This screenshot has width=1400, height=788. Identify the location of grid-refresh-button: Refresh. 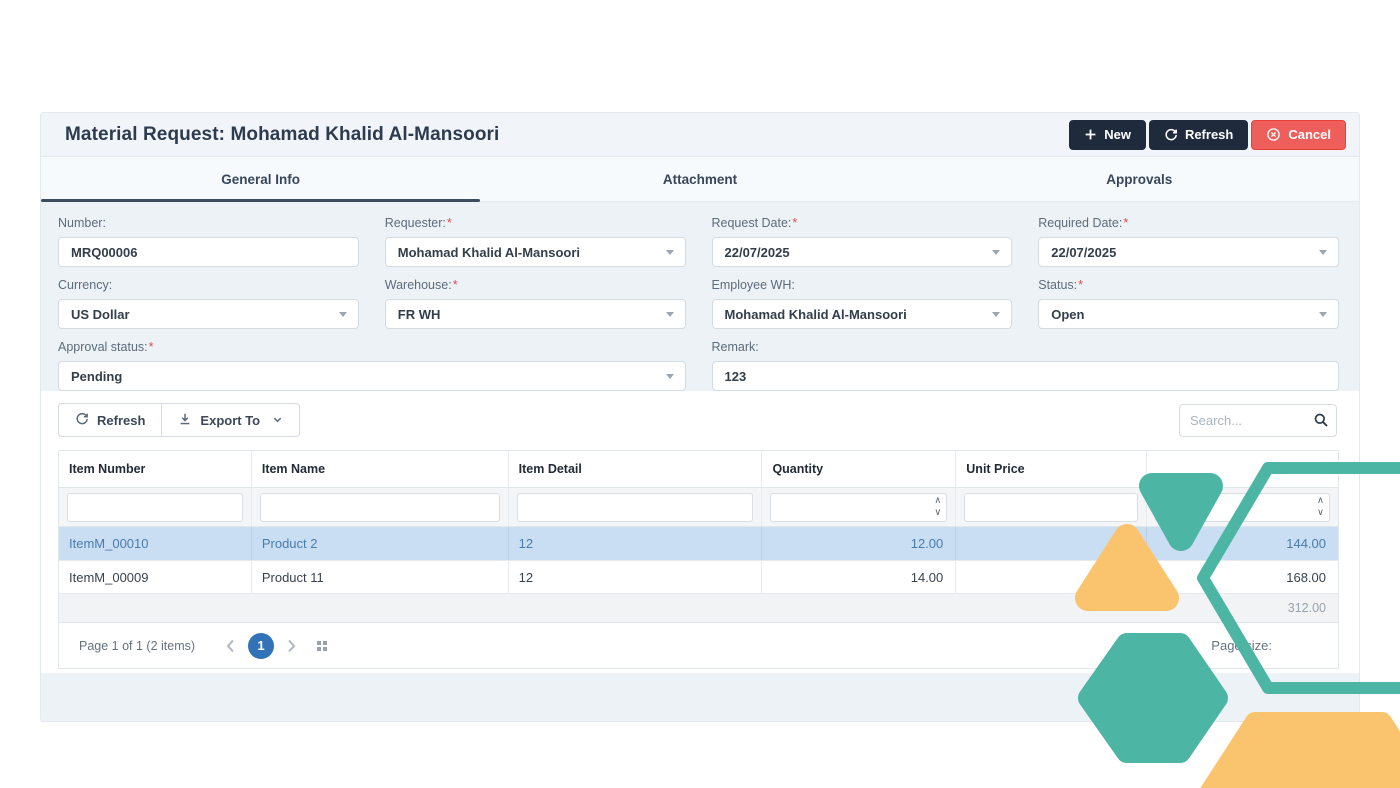
(110, 420).